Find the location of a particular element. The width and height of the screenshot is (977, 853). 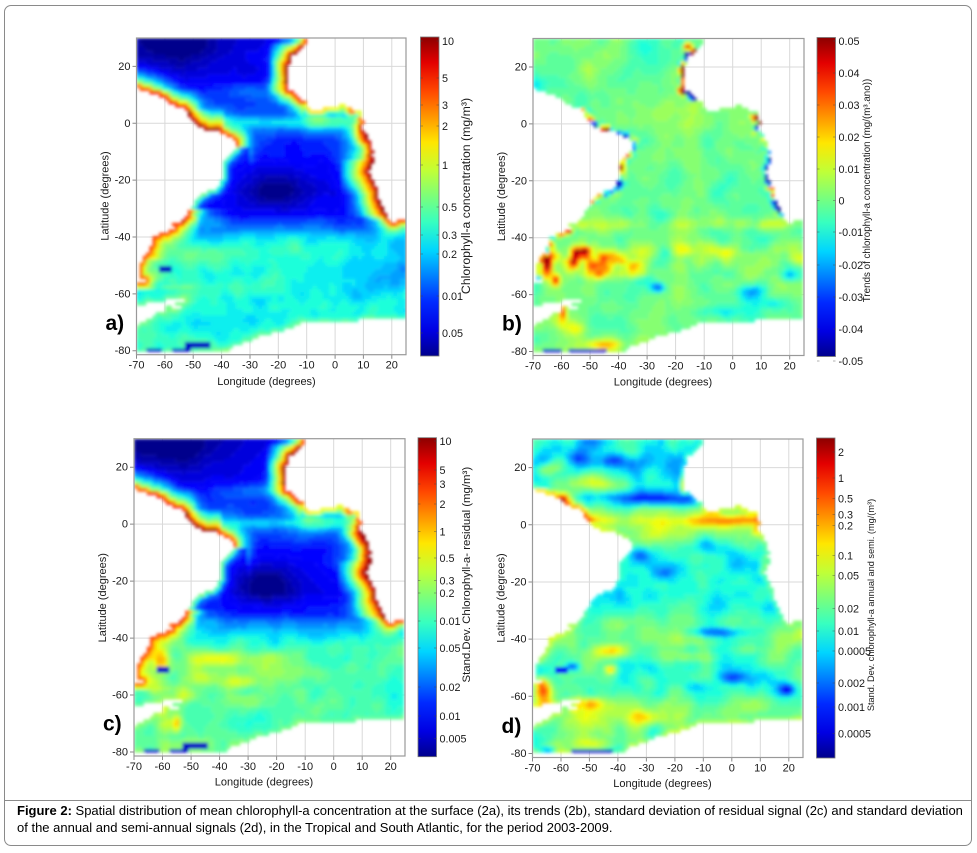

svg-text: 0.5 is located at coordinates (845, 500).